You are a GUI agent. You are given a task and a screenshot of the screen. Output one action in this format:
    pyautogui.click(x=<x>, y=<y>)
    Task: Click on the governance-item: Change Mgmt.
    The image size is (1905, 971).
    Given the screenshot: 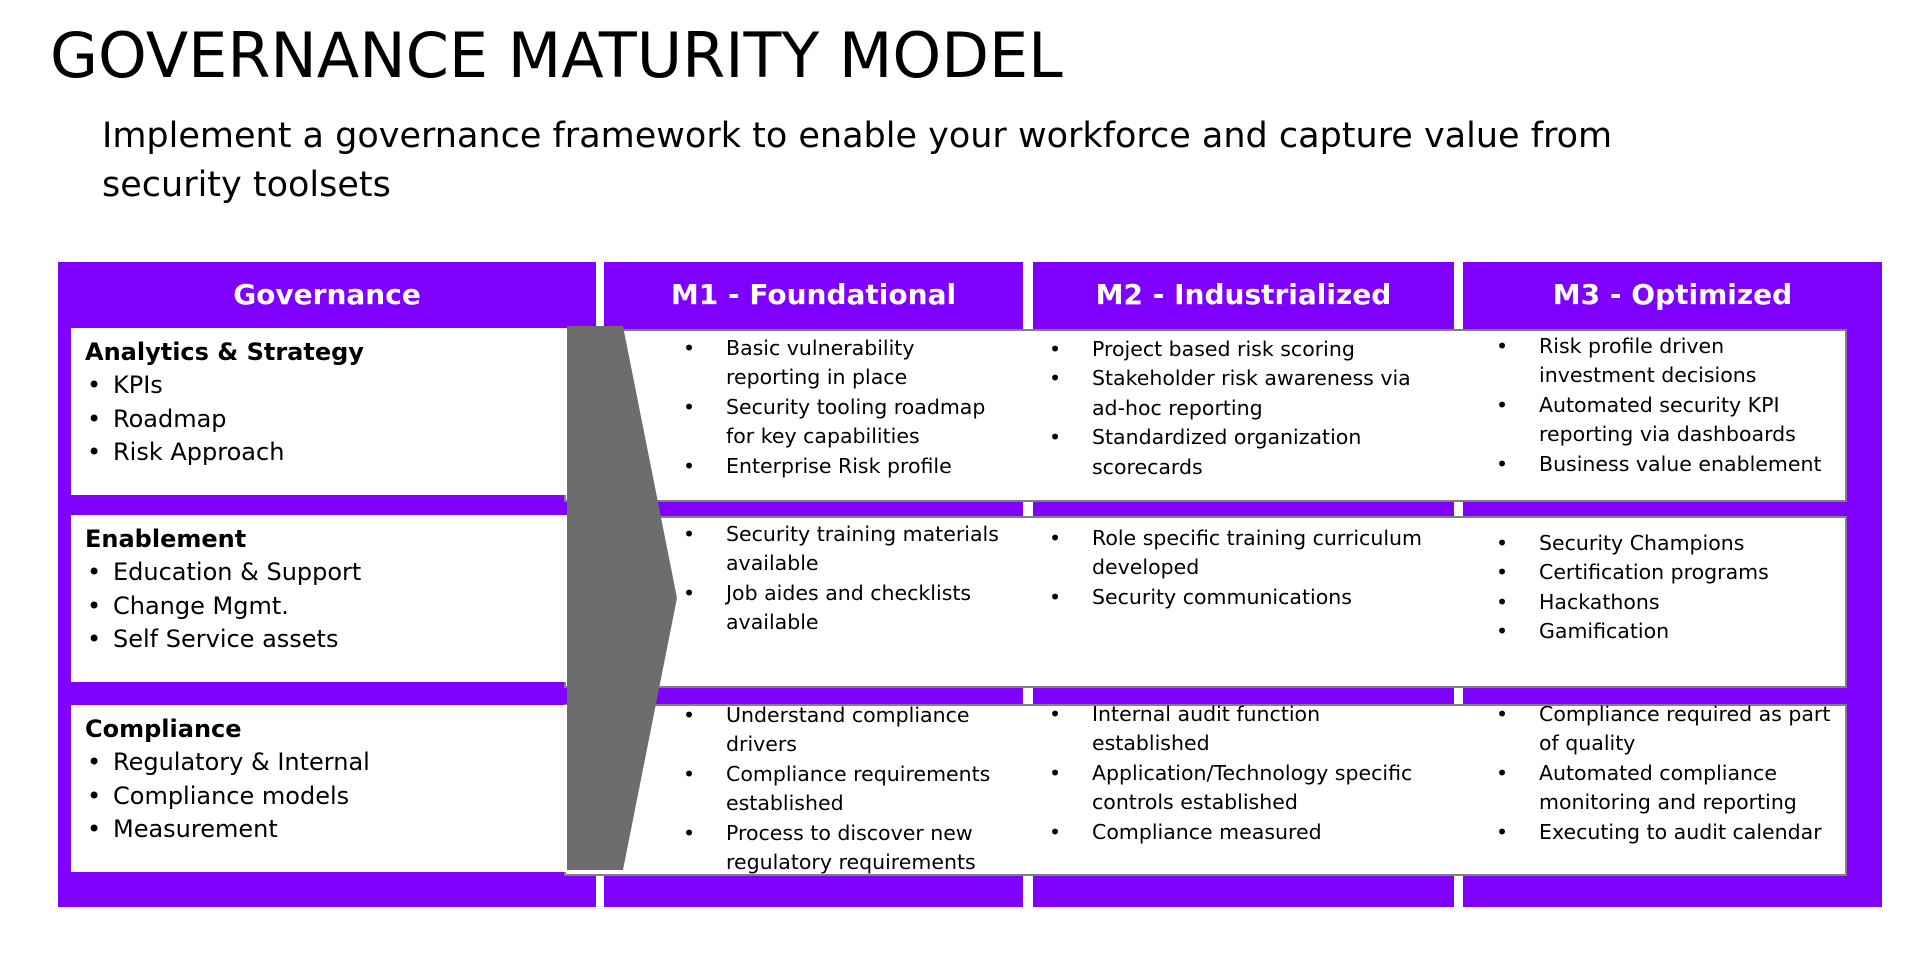 What is the action you would take?
    pyautogui.click(x=326, y=607)
    